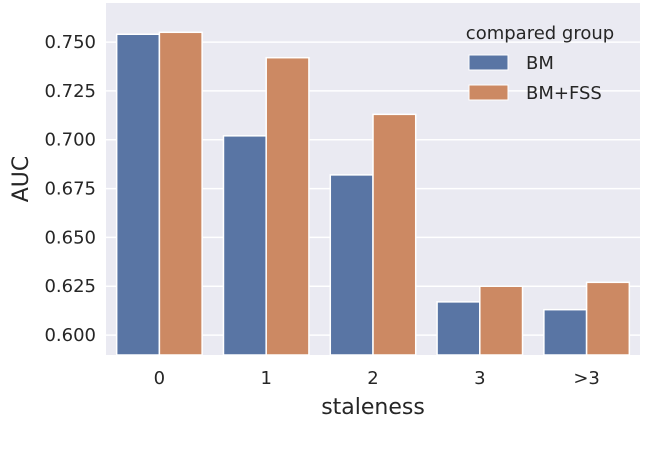 The image size is (653, 454). What do you see at coordinates (21, 179) in the screenshot?
I see `y-axis-label: AUC` at bounding box center [21, 179].